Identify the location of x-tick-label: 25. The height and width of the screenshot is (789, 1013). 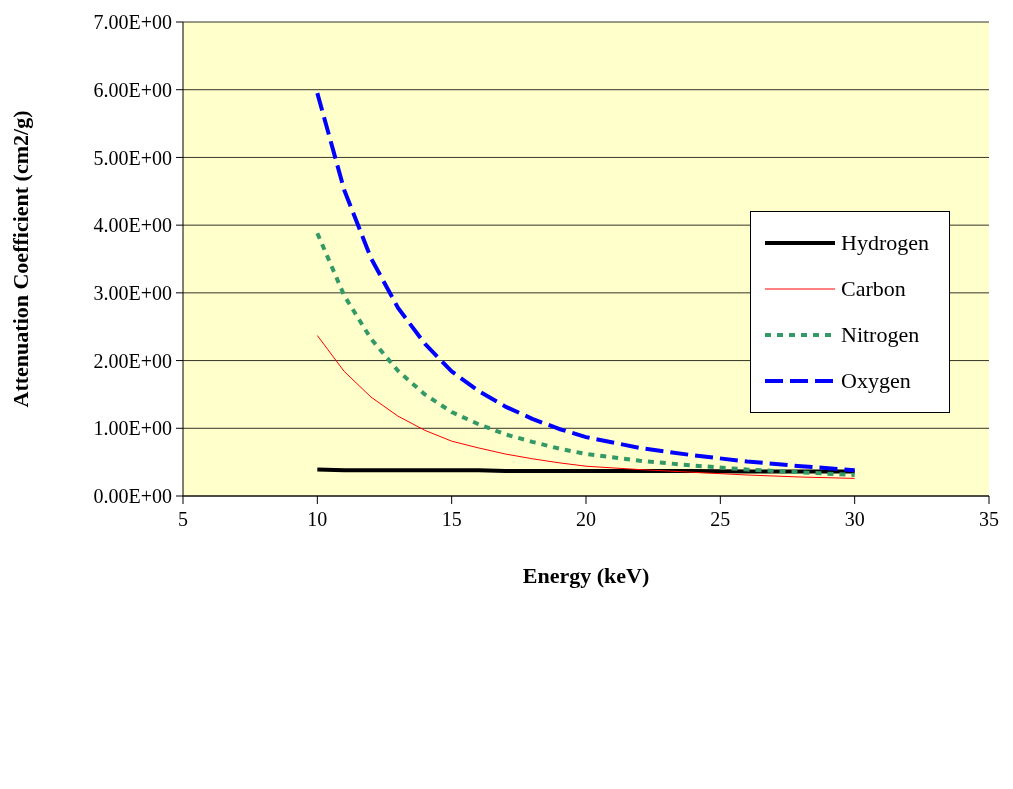
(720, 519).